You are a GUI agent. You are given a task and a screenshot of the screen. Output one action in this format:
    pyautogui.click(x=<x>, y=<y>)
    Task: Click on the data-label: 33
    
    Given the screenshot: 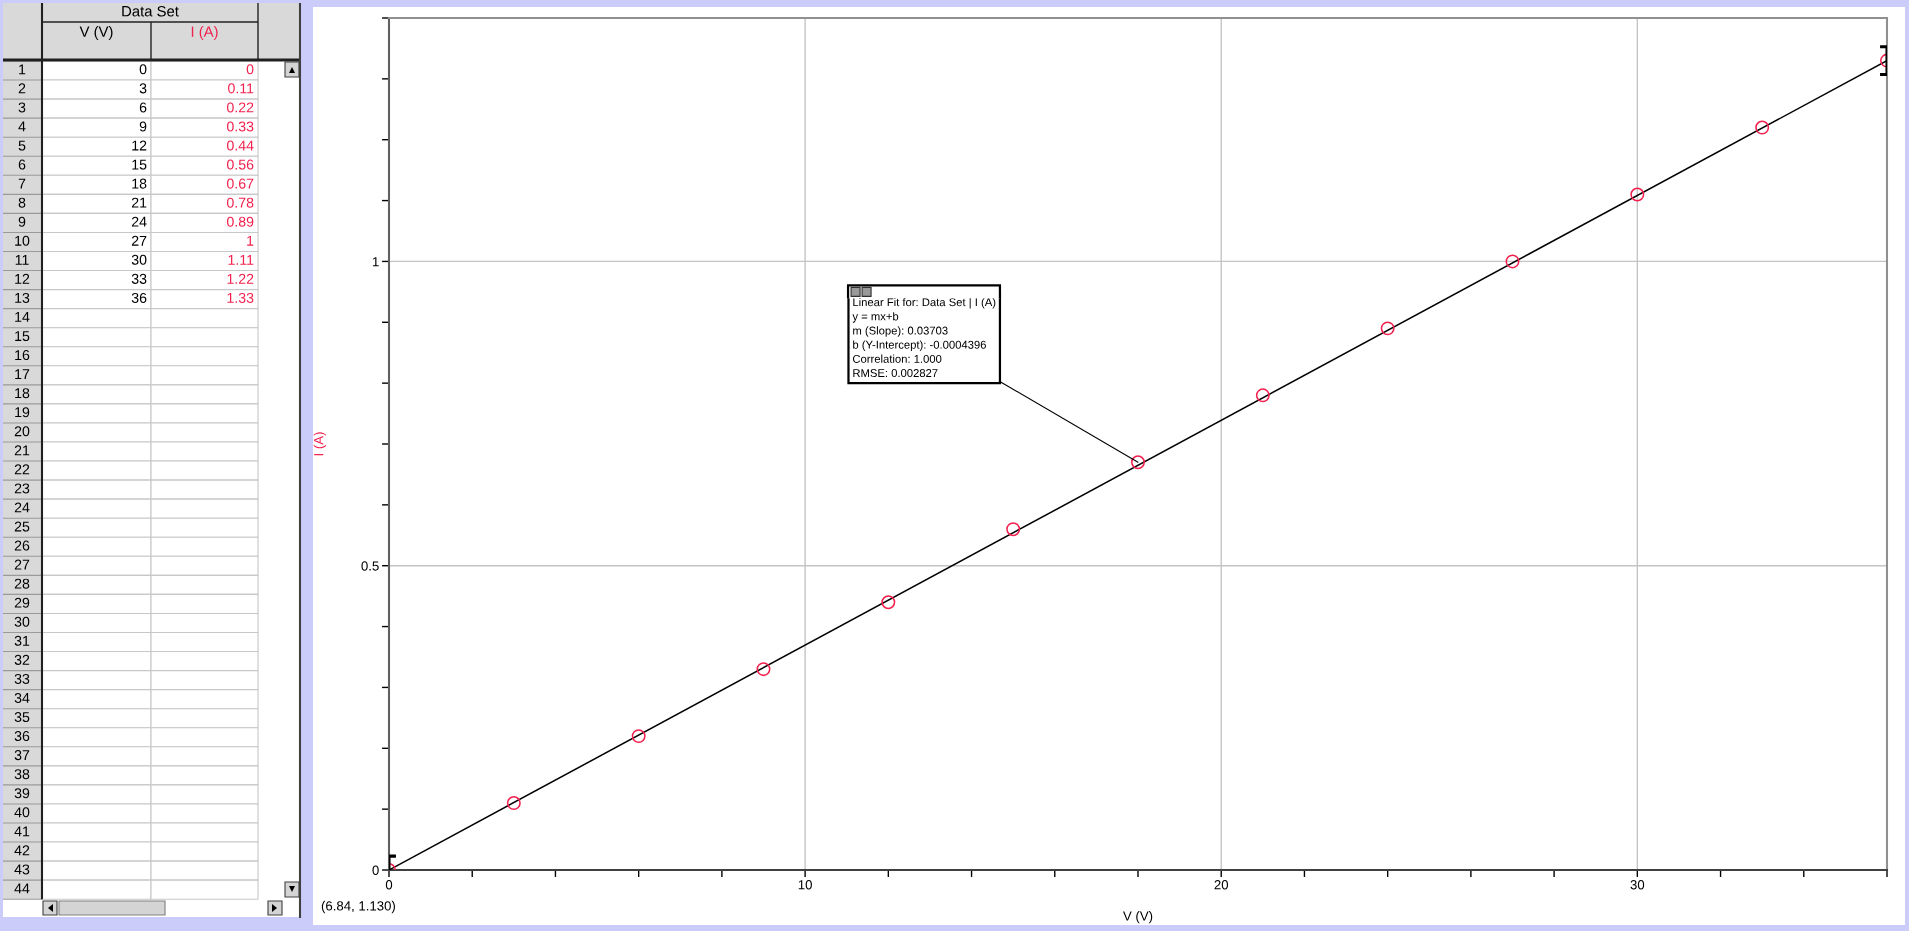 What is the action you would take?
    pyautogui.click(x=139, y=278)
    